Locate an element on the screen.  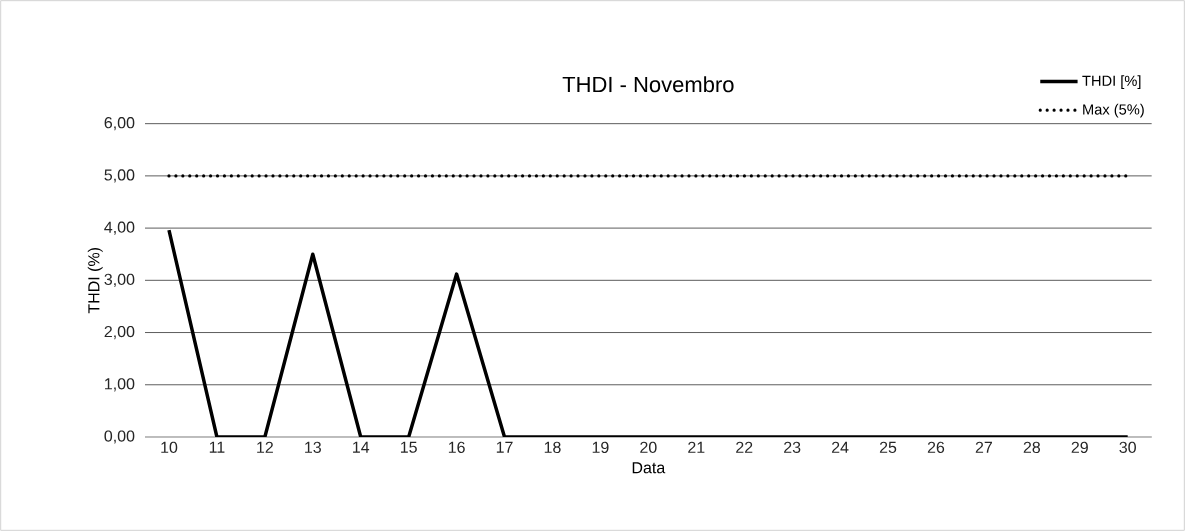
x-tick-label: 25 is located at coordinates (888, 447).